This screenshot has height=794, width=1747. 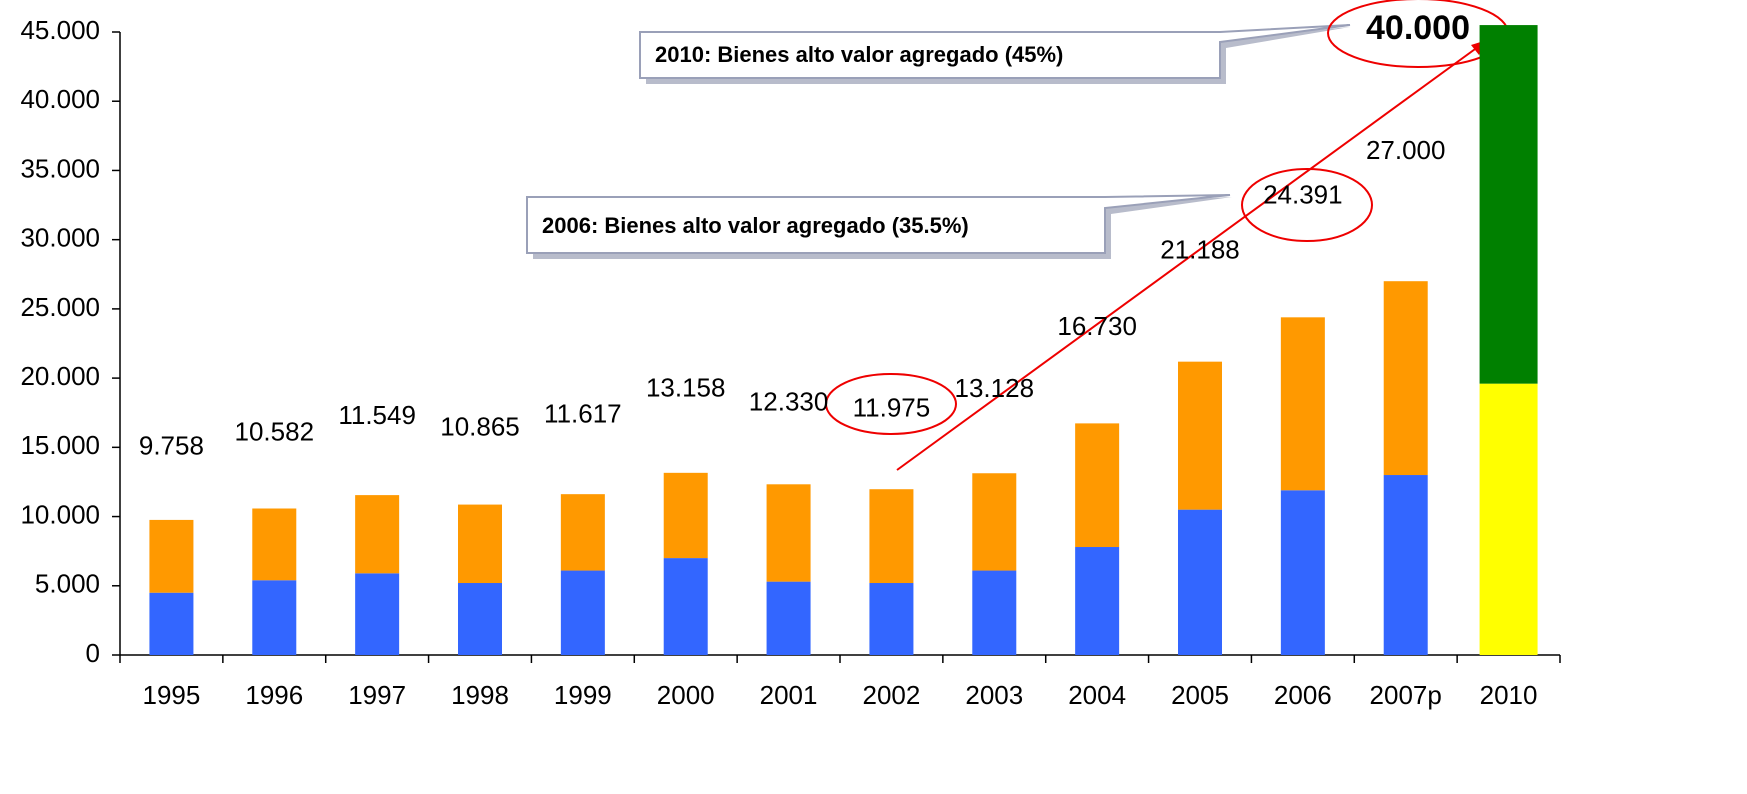 What do you see at coordinates (892, 408) in the screenshot?
I see `total-label: 11.975` at bounding box center [892, 408].